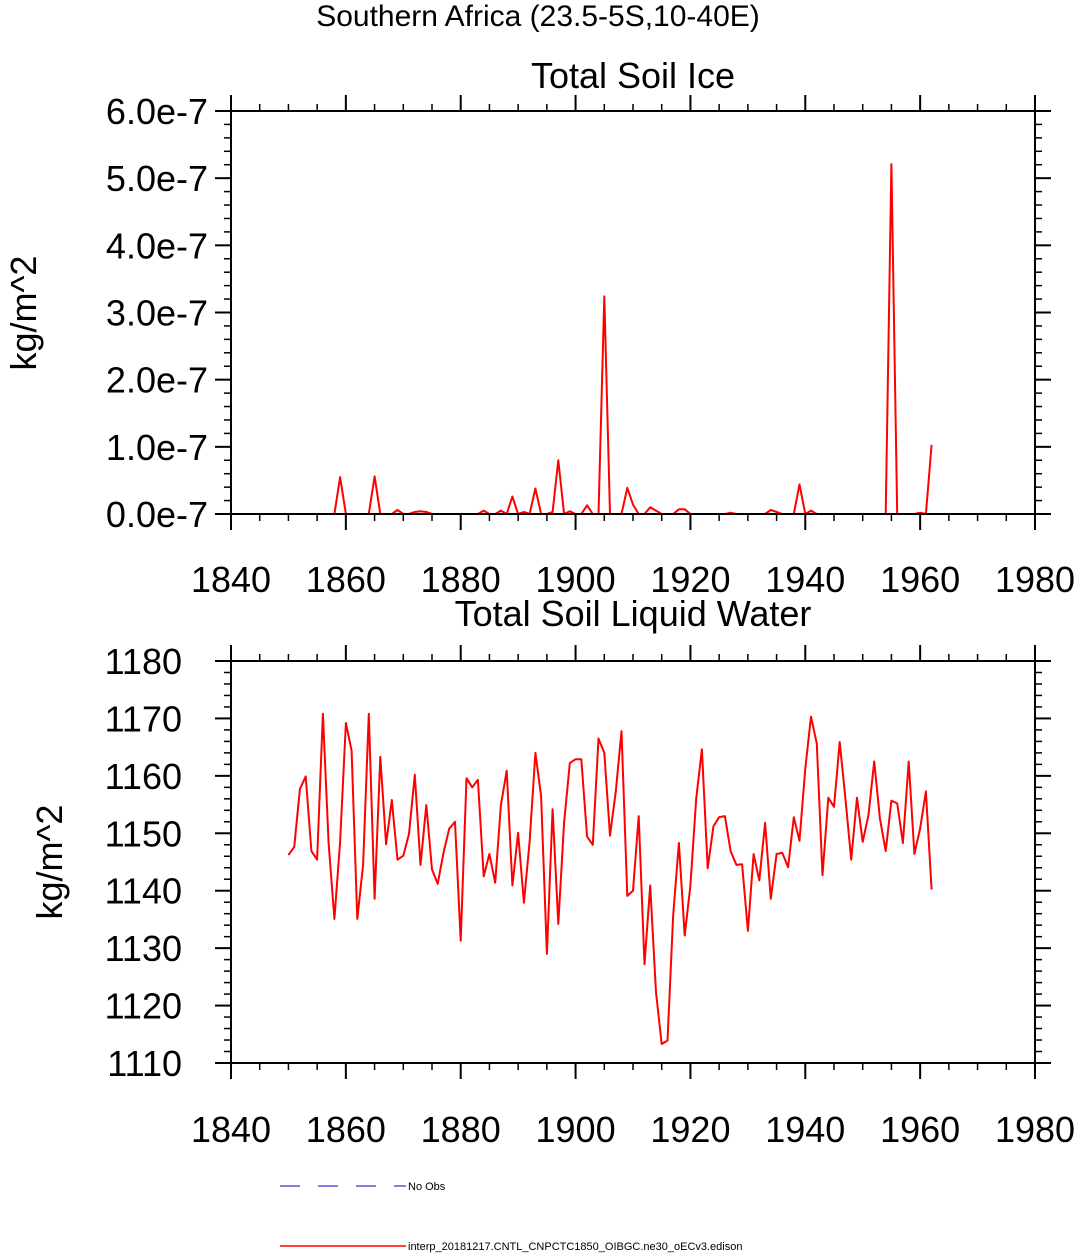 This screenshot has height=1253, width=1080. I want to click on y-tick-label: 4.0e-7, so click(157, 245).